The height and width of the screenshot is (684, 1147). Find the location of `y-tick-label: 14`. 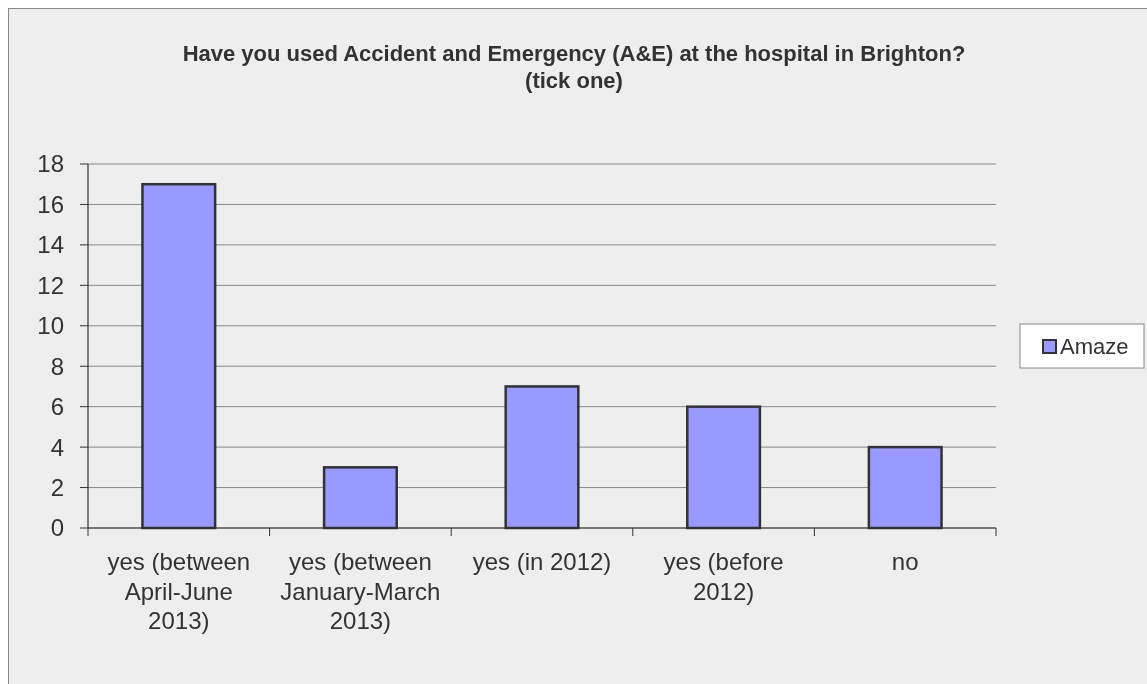

y-tick-label: 14 is located at coordinates (50, 245).